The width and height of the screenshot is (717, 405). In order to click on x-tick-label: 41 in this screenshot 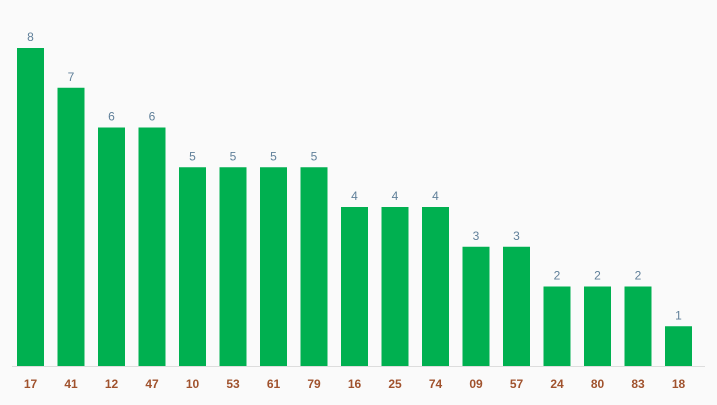, I will do `click(71, 384)`.